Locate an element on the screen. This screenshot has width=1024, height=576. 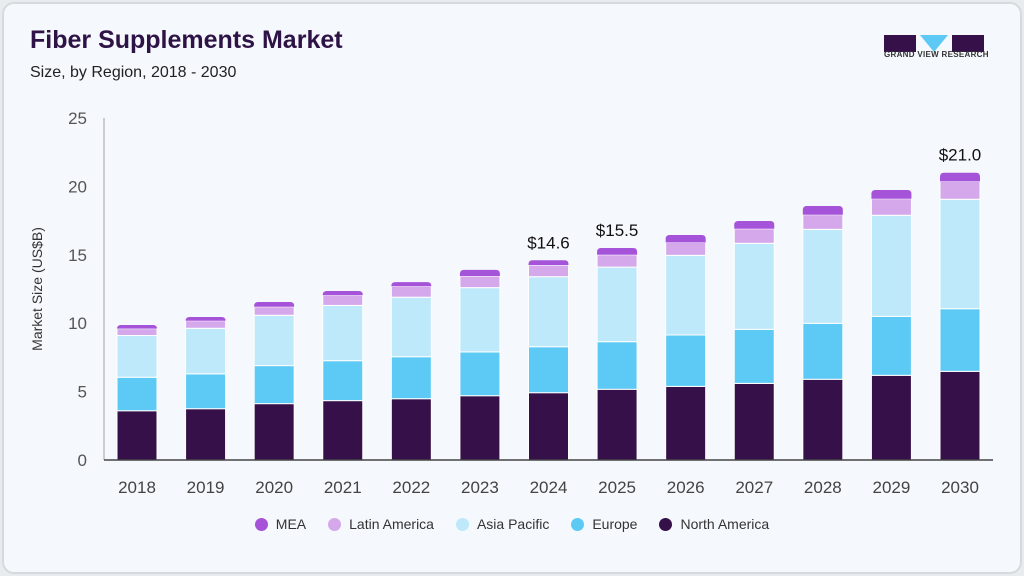
grand-view-research-logo is located at coordinates (934, 43).